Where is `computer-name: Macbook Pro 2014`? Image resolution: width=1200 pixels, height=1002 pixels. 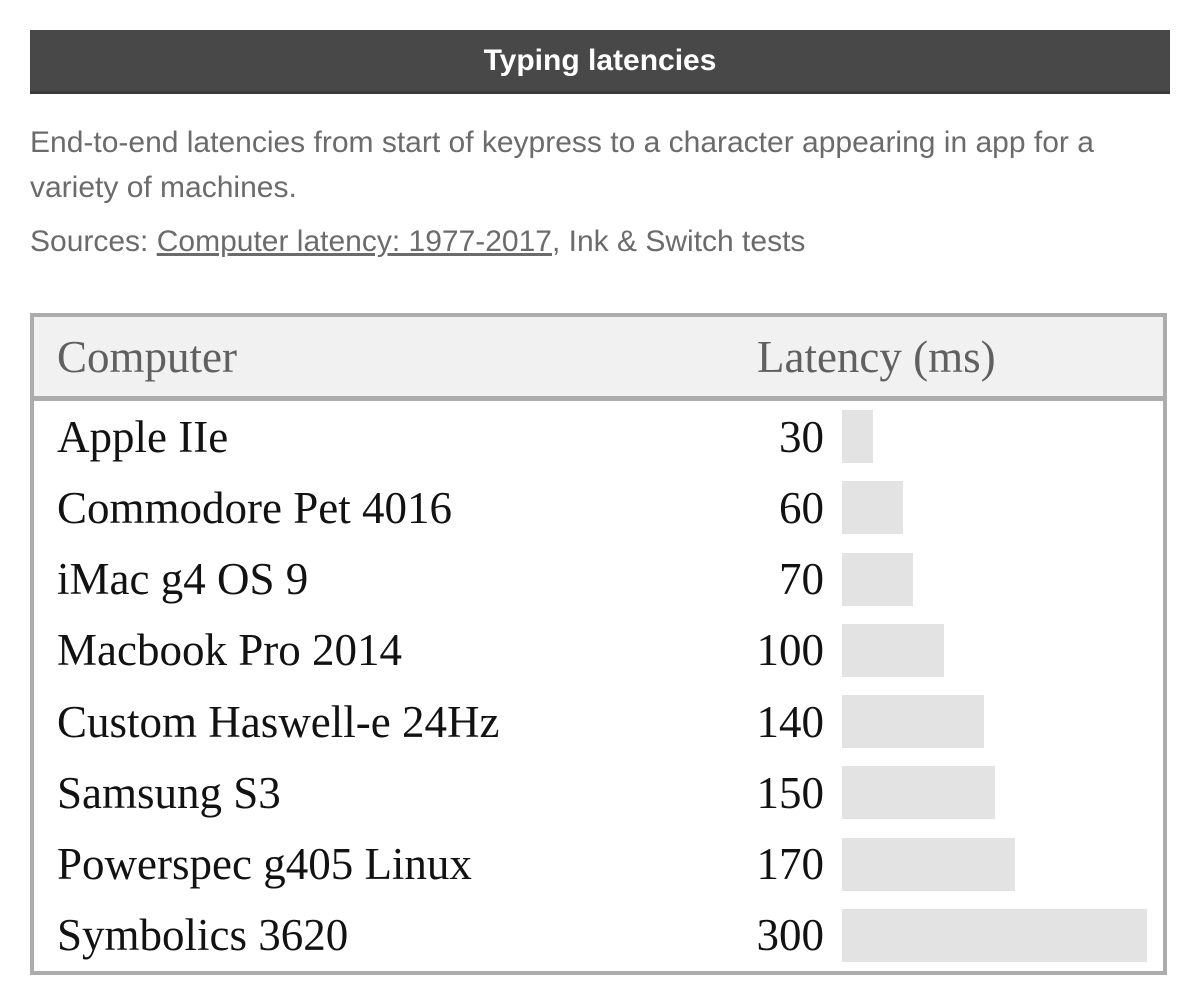 computer-name: Macbook Pro 2014 is located at coordinates (229, 650).